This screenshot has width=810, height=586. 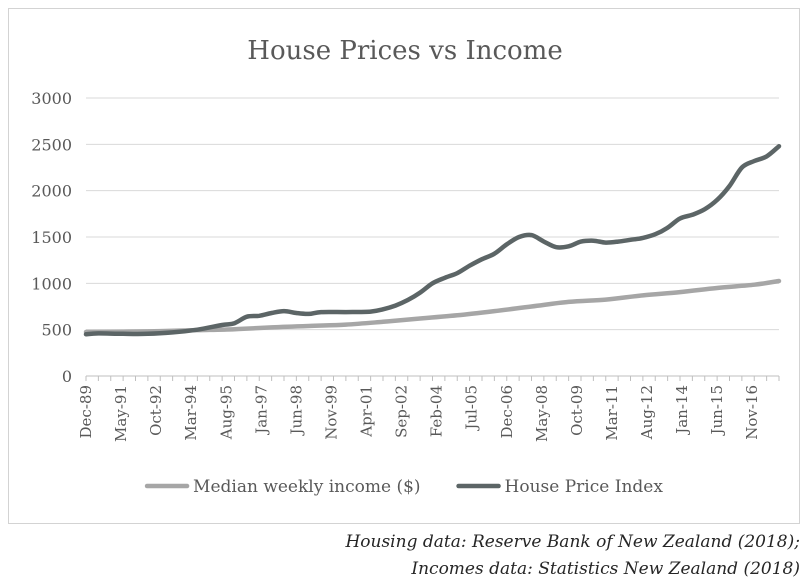 What do you see at coordinates (156, 410) in the screenshot?
I see `x-tick-label: Oct-92` at bounding box center [156, 410].